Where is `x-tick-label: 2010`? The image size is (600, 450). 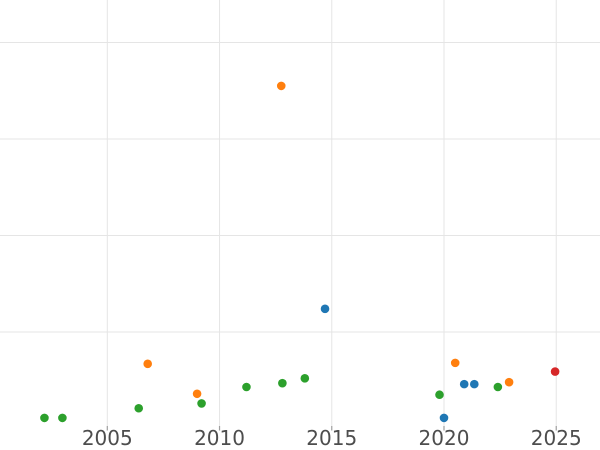 x-tick-label: 2010 is located at coordinates (219, 438).